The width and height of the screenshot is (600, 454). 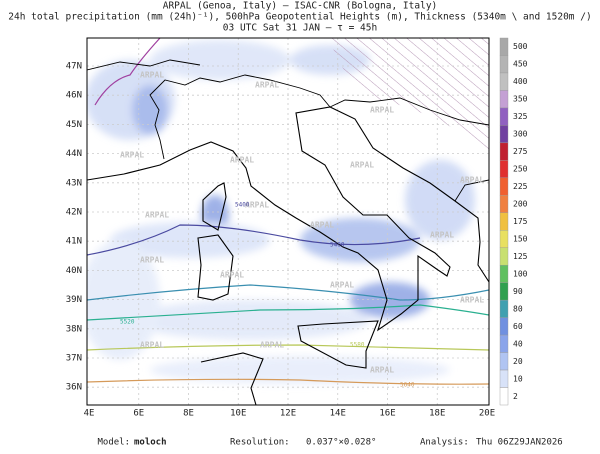 I want to click on lon-label: 4E, so click(x=89, y=414).